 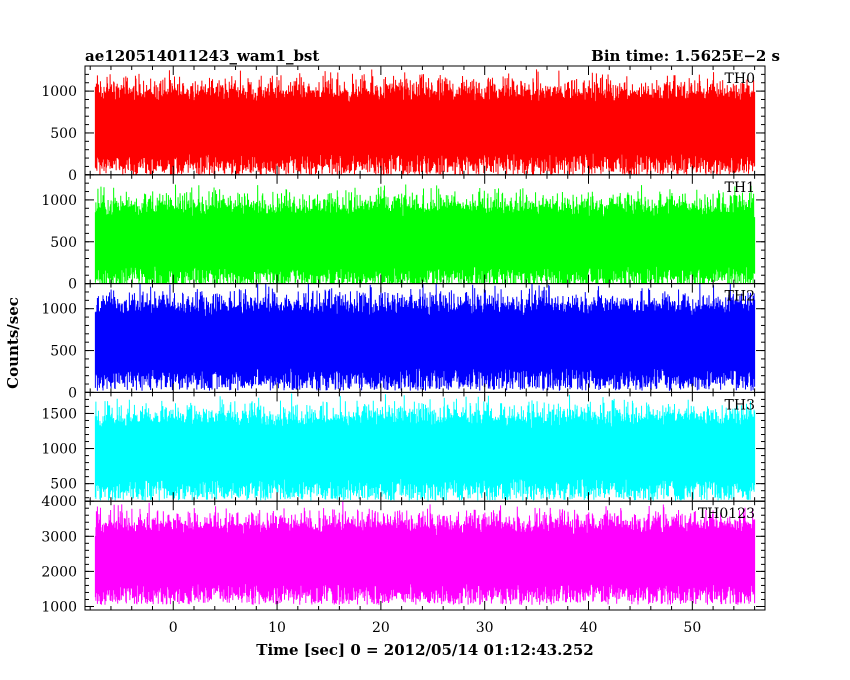 What do you see at coordinates (277, 628) in the screenshot?
I see `x-tick-label: 10` at bounding box center [277, 628].